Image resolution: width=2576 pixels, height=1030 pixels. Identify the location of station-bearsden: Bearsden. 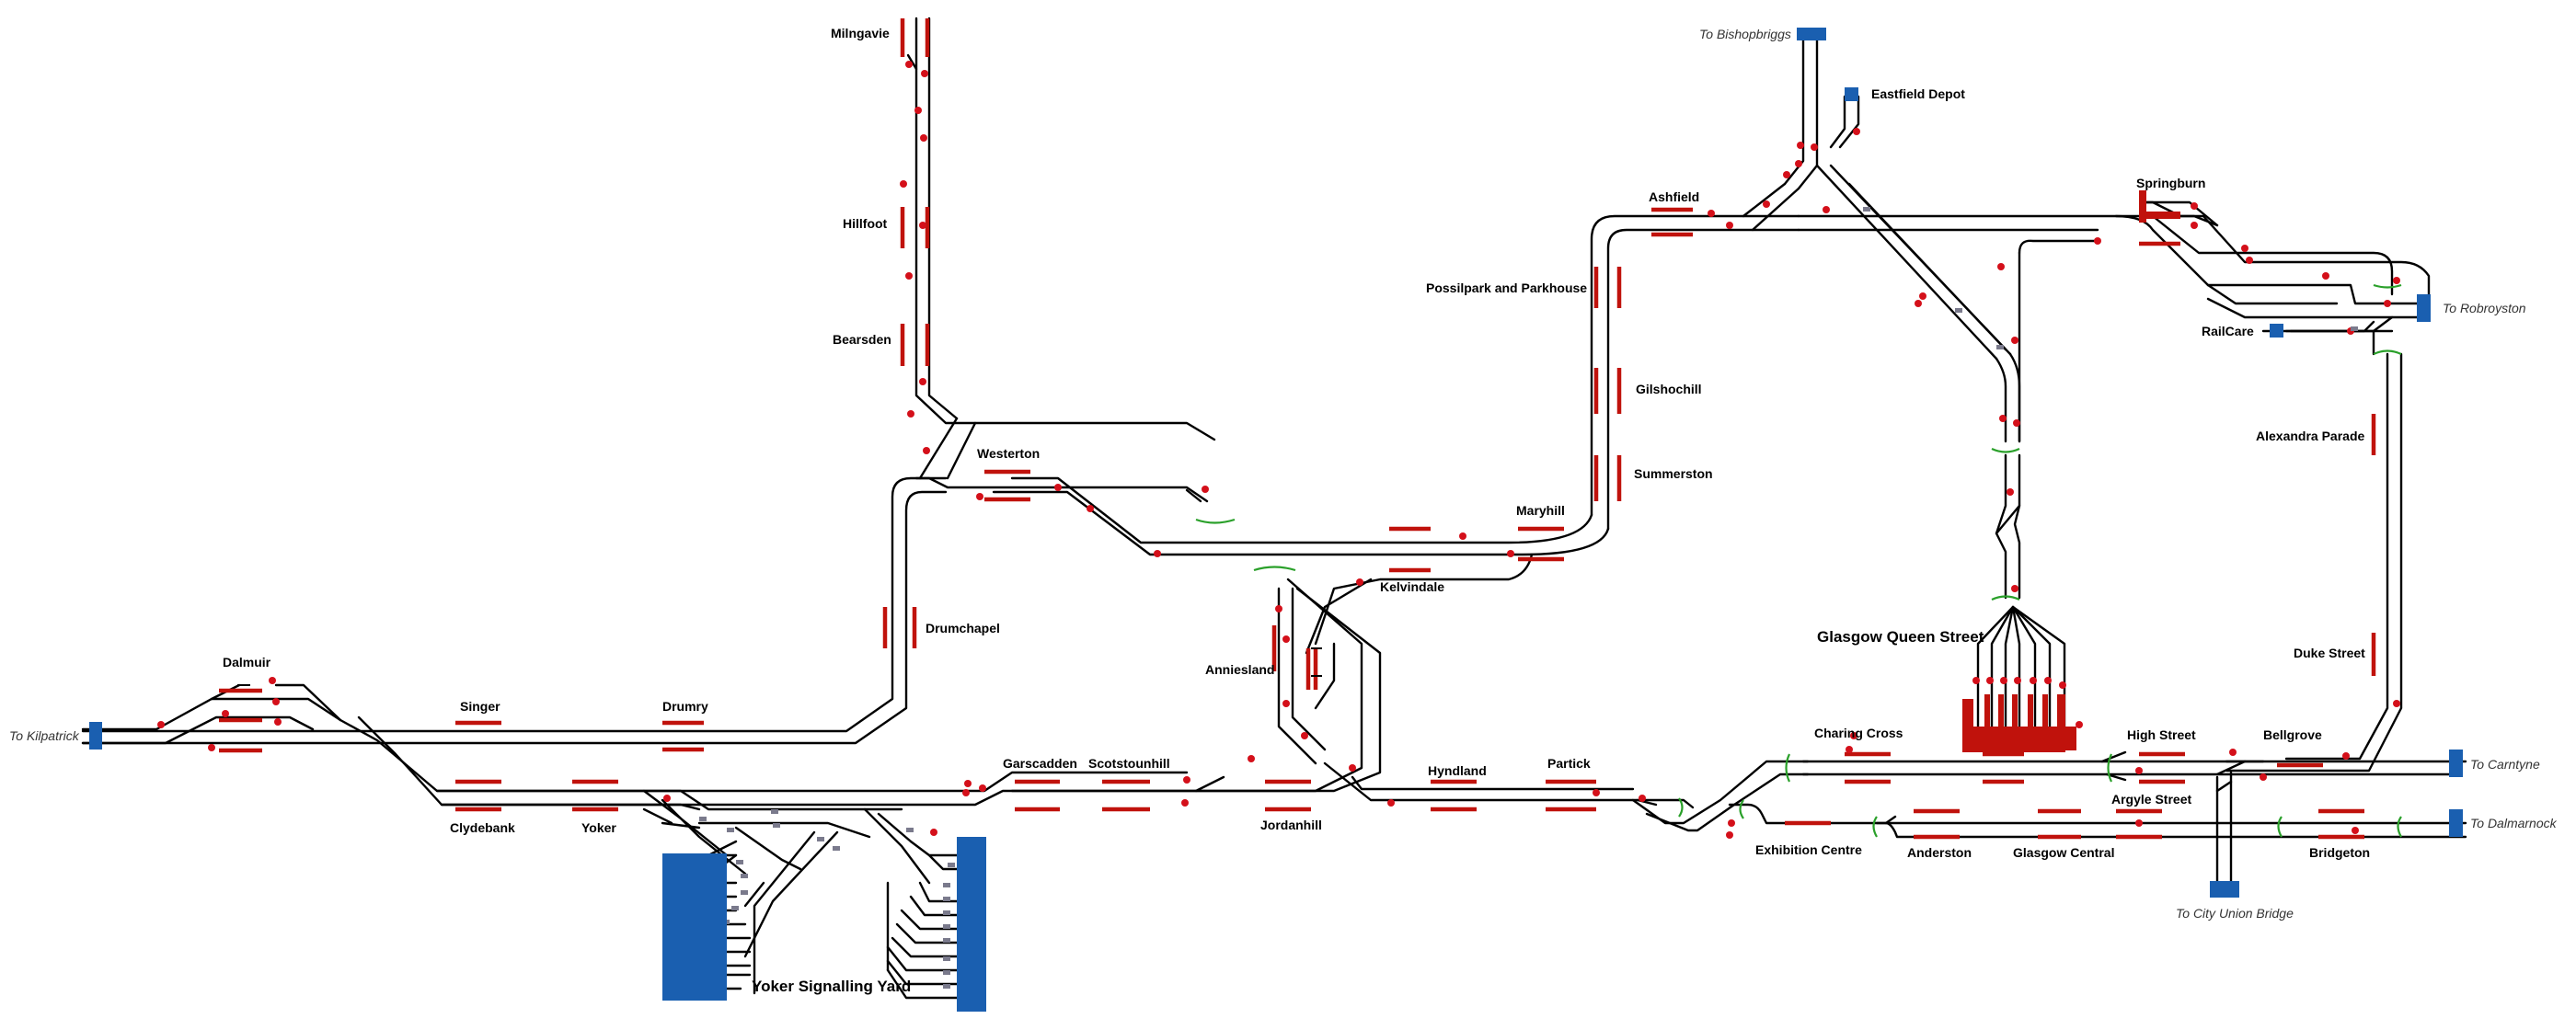
(862, 339).